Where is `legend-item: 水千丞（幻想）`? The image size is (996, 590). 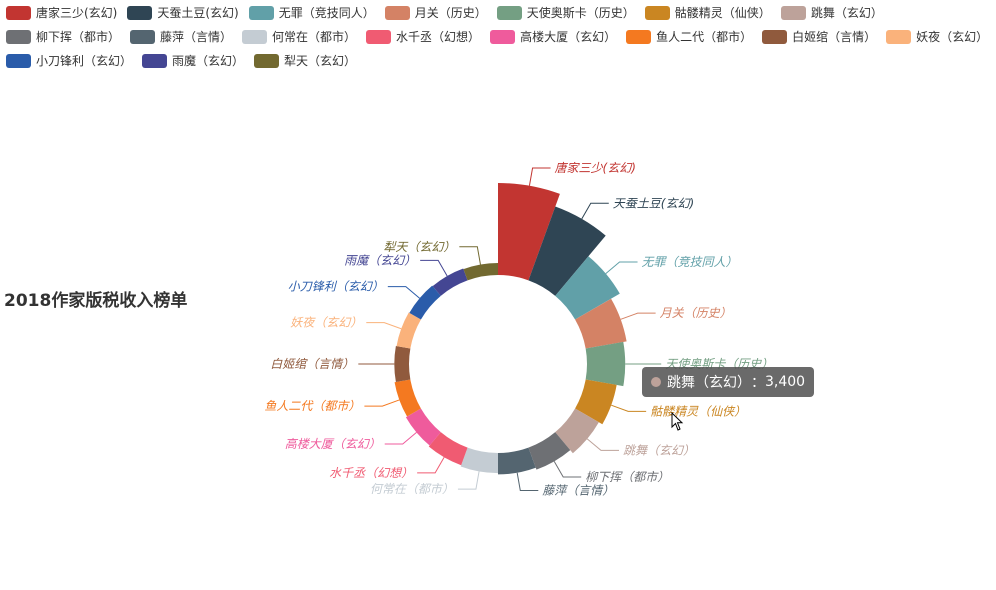
legend-item: 水千丞（幻想） is located at coordinates (423, 37).